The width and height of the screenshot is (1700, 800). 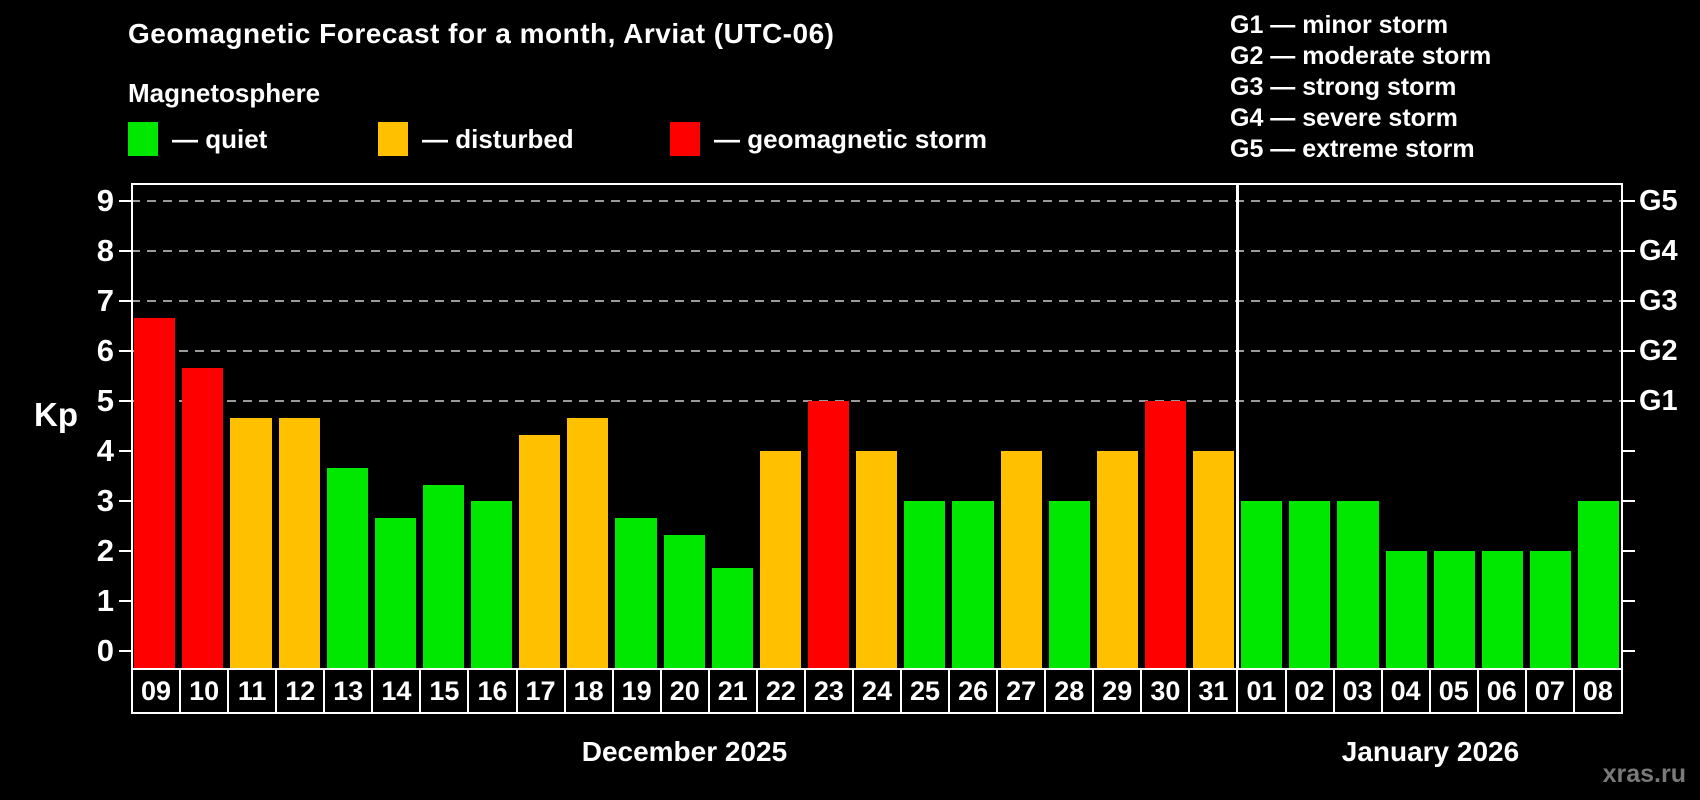 What do you see at coordinates (1339, 25) in the screenshot?
I see `g-legend-line-1: G1 — minor storm` at bounding box center [1339, 25].